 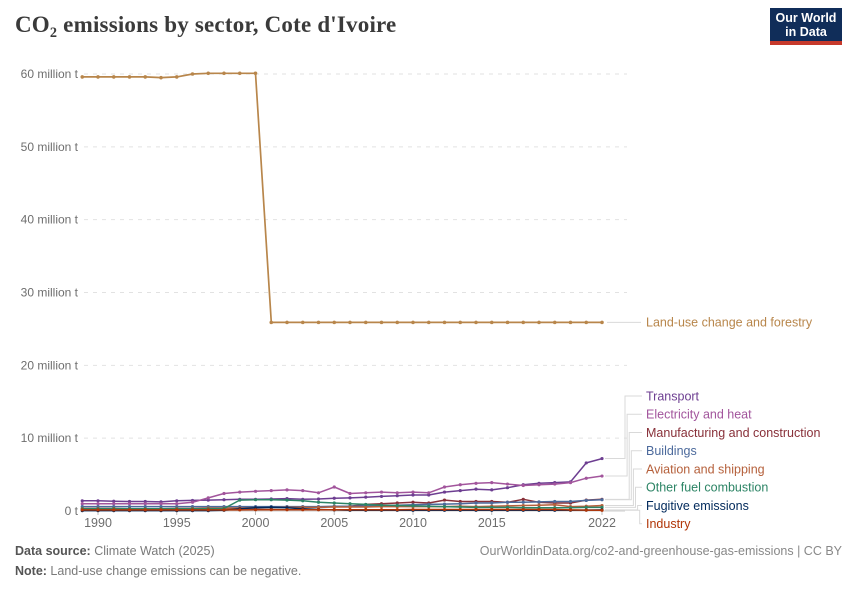 I want to click on legend-label-aviation-and-shipping: Aviation and shipping, so click(x=705, y=469).